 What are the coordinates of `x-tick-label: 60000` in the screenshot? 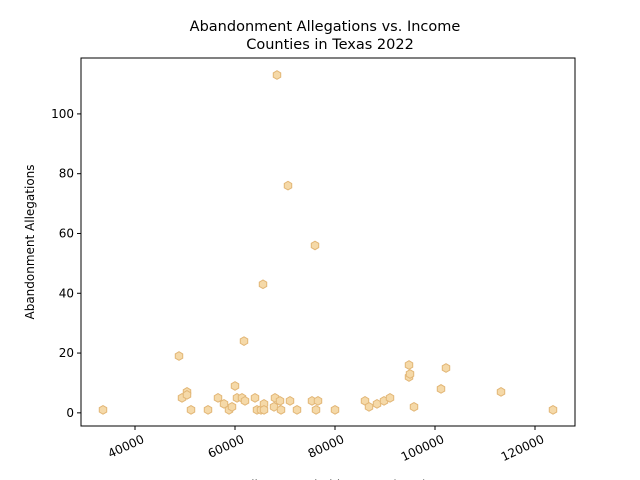 It's located at (226, 446).